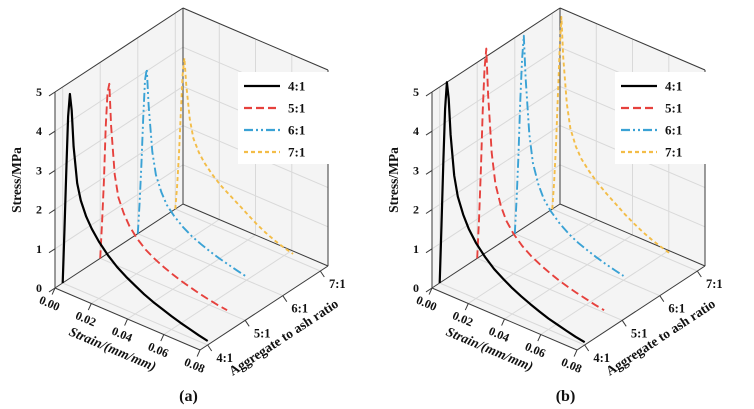 Image resolution: width=754 pixels, height=409 pixels. What do you see at coordinates (188, 396) in the screenshot?
I see `caption-a: (a)` at bounding box center [188, 396].